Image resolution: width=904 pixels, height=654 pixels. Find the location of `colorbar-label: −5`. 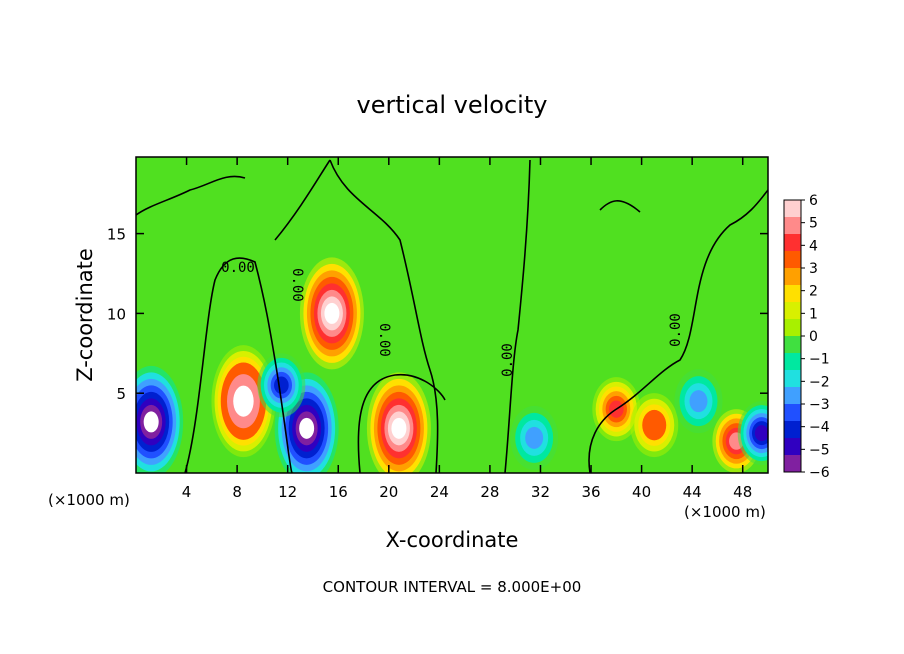

colorbar-label: −5 is located at coordinates (819, 450).